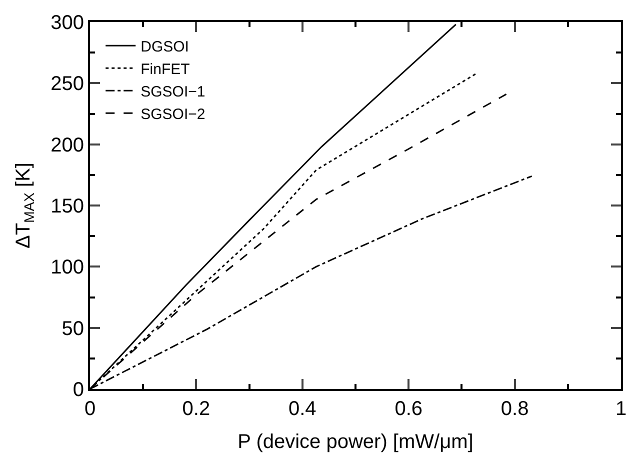 The image size is (639, 464). I want to click on x-tick-label: 0.6, so click(408, 409).